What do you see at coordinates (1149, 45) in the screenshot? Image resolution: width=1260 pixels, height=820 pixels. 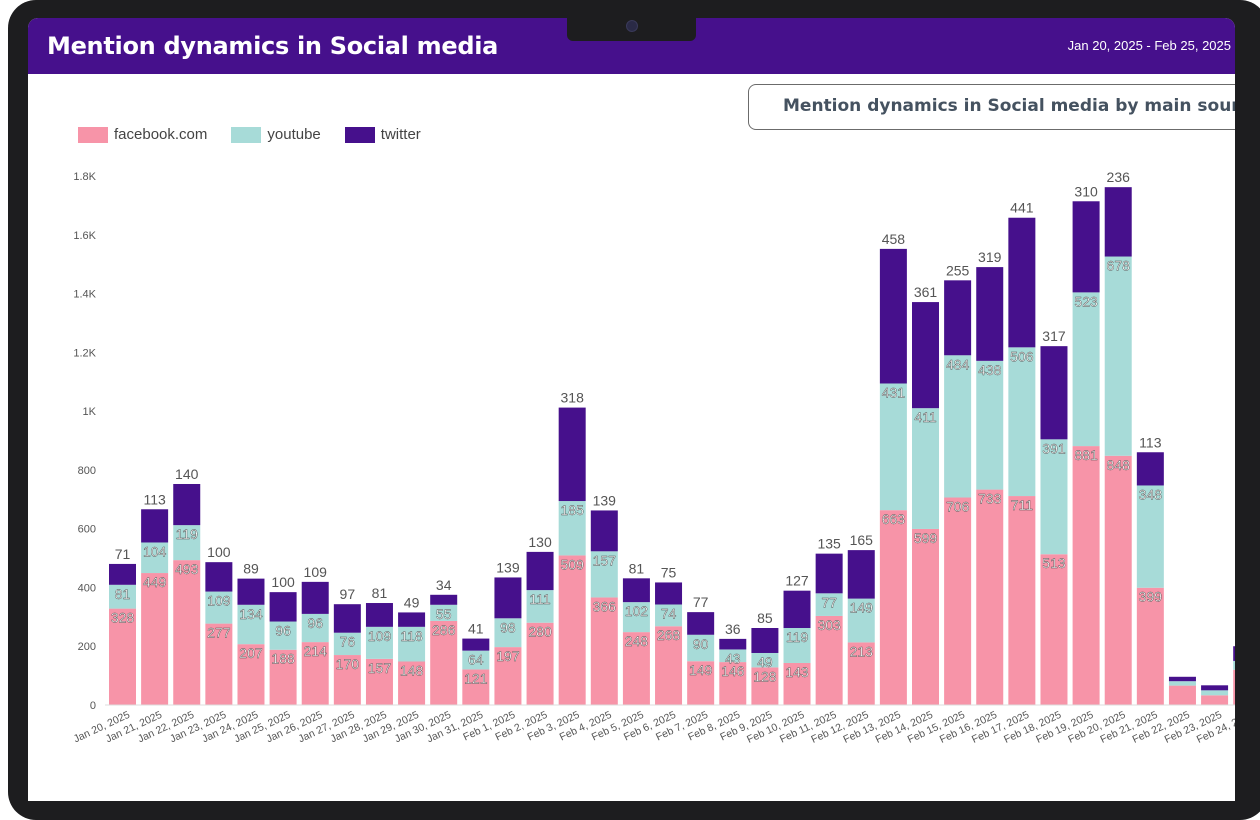 I see `date-range: Jan 20, 2025 - Feb 25, 2025` at bounding box center [1149, 45].